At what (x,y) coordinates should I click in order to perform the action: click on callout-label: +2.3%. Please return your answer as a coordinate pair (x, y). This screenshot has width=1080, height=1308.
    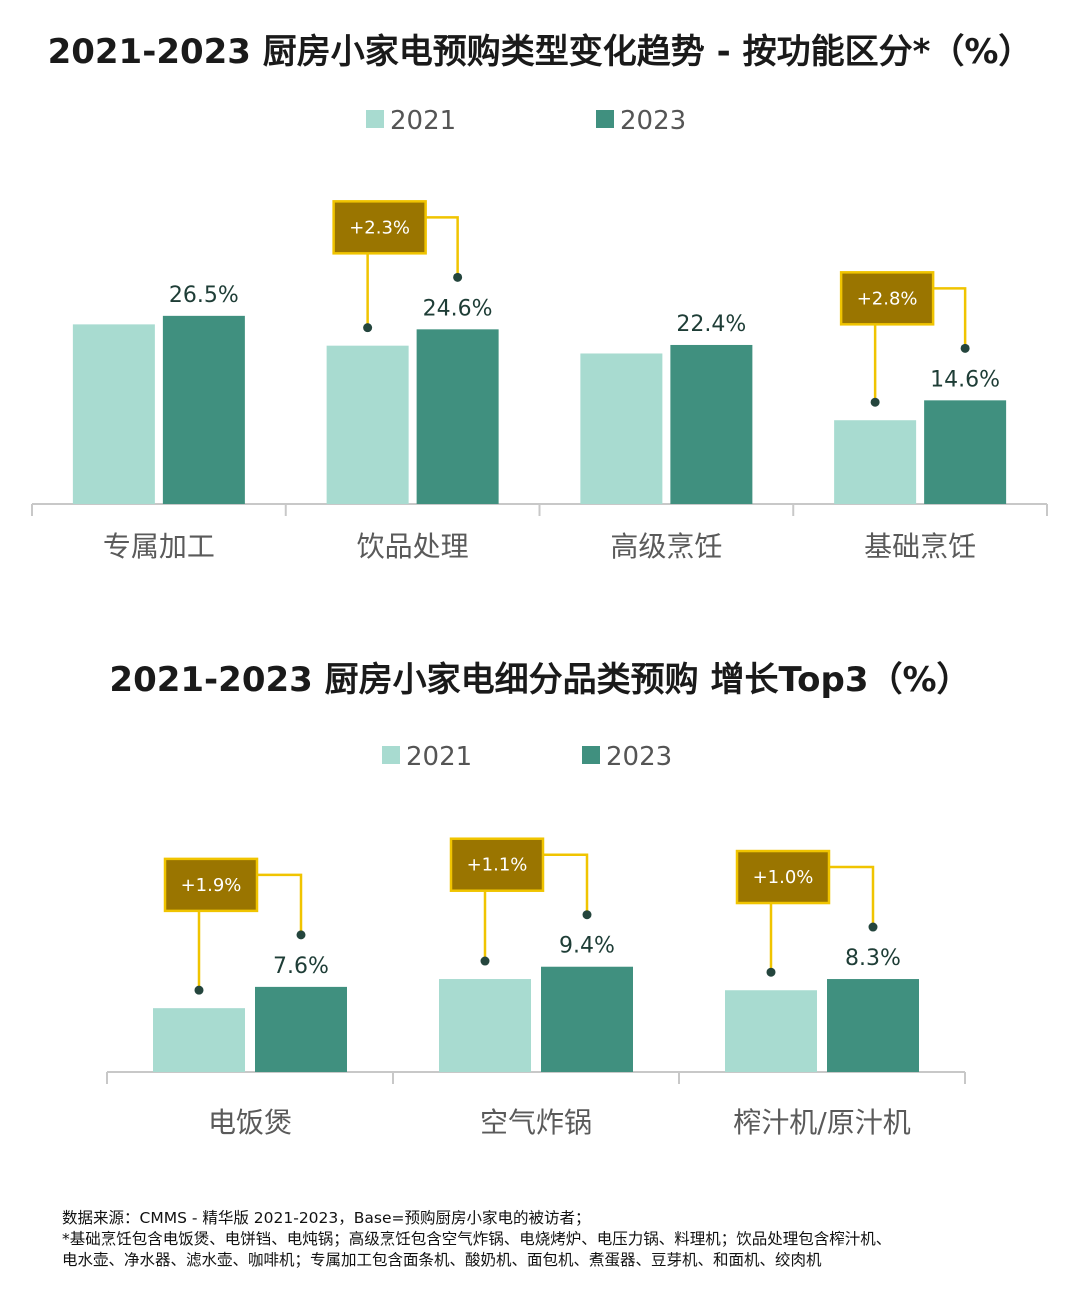
    Looking at the image, I should click on (379, 227).